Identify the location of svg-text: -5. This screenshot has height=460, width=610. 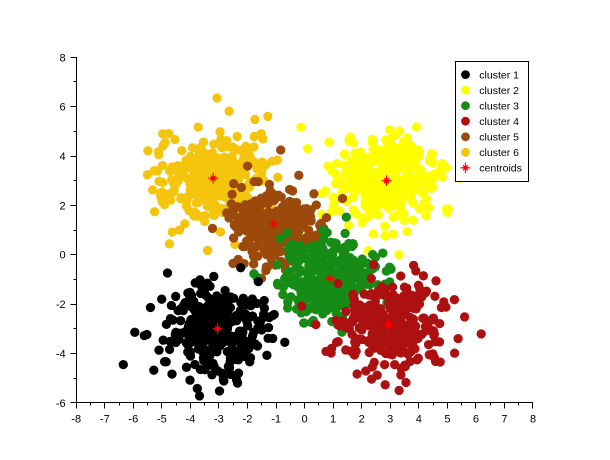
(162, 420).